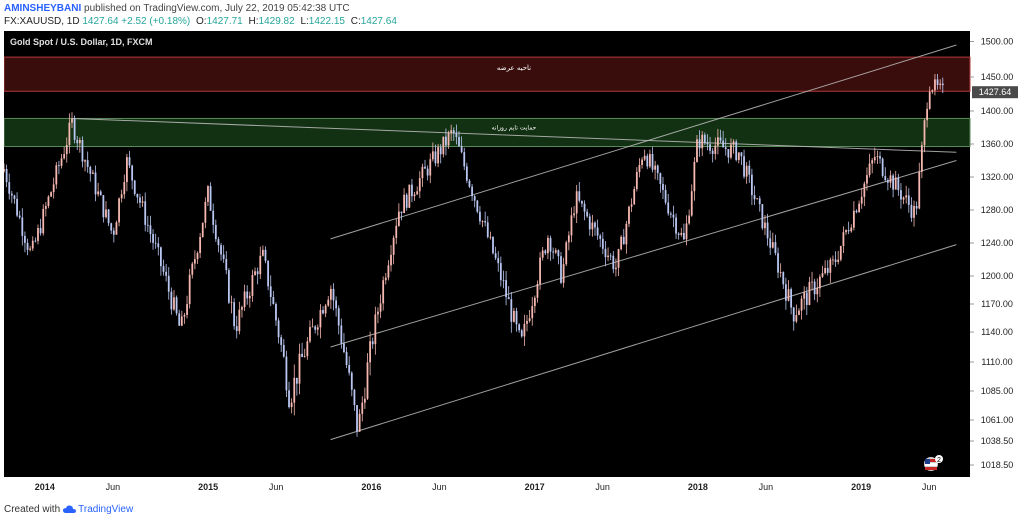 The width and height of the screenshot is (1024, 522). I want to click on y-tick-label: 1240.00, so click(997, 243).